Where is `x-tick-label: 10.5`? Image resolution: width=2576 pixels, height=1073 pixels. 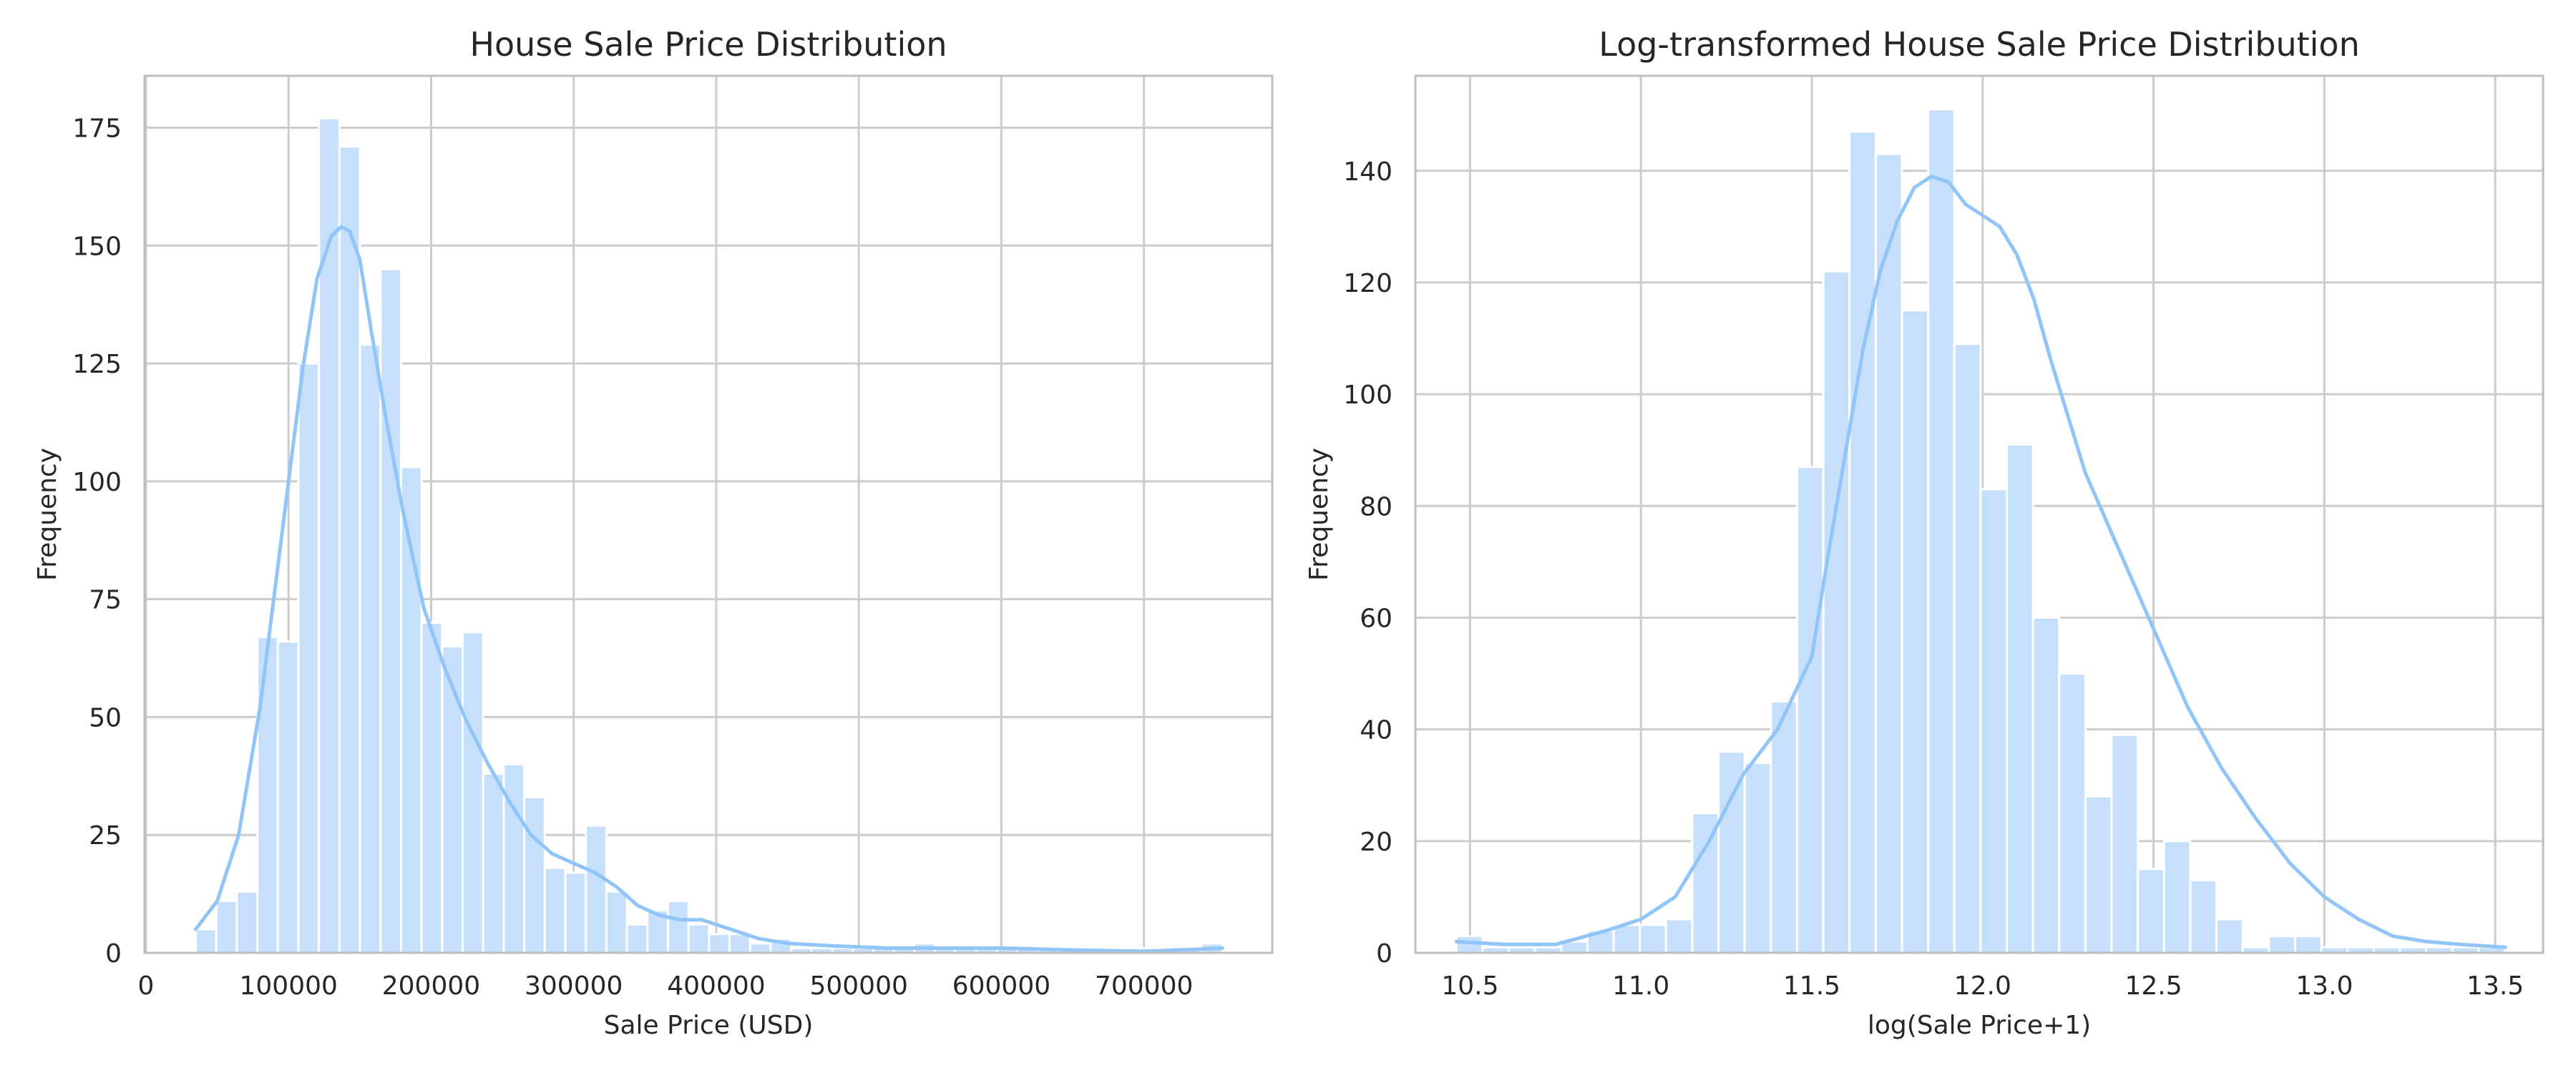
x-tick-label: 10.5 is located at coordinates (1469, 986).